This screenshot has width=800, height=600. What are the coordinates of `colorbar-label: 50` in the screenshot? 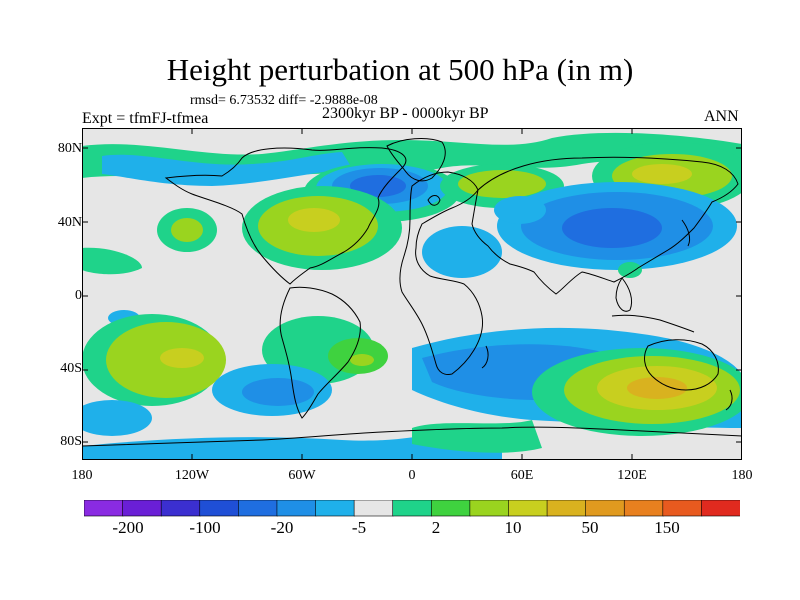 It's located at (590, 527).